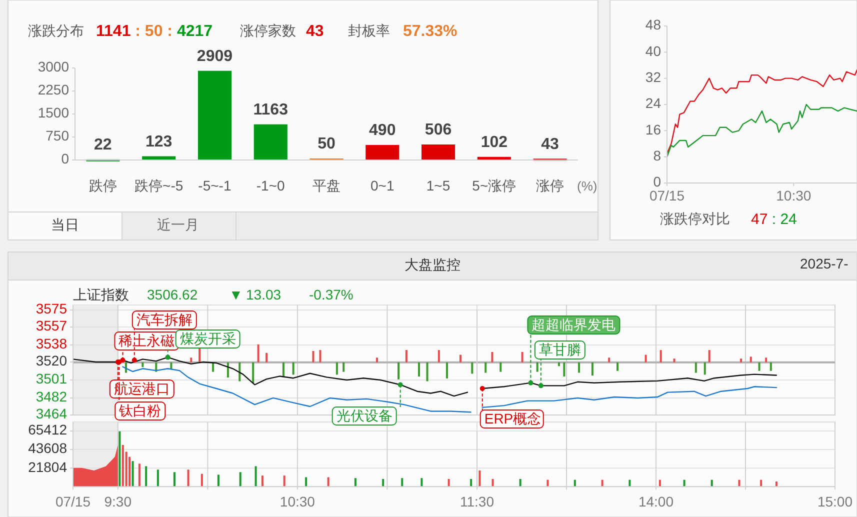  What do you see at coordinates (102, 186) in the screenshot?
I see `x-tick-label: 跌停` at bounding box center [102, 186].